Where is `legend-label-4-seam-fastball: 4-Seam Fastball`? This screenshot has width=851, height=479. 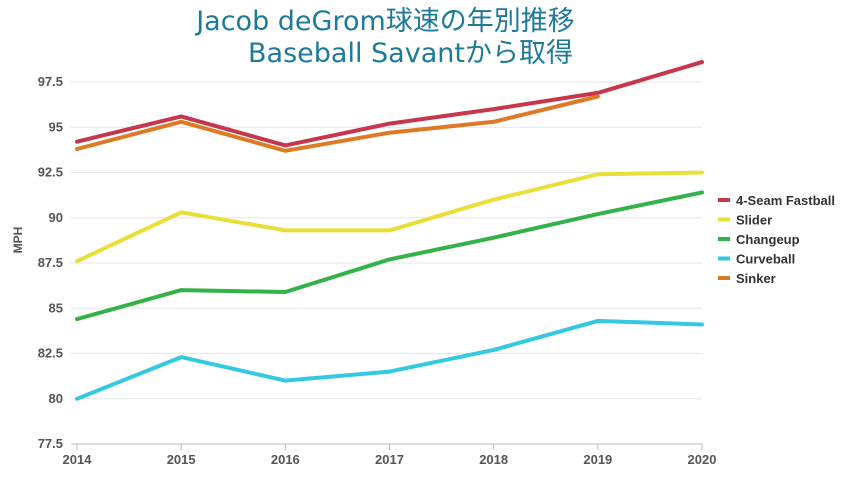 legend-label-4-seam-fastball: 4-Seam Fastball is located at coordinates (785, 200).